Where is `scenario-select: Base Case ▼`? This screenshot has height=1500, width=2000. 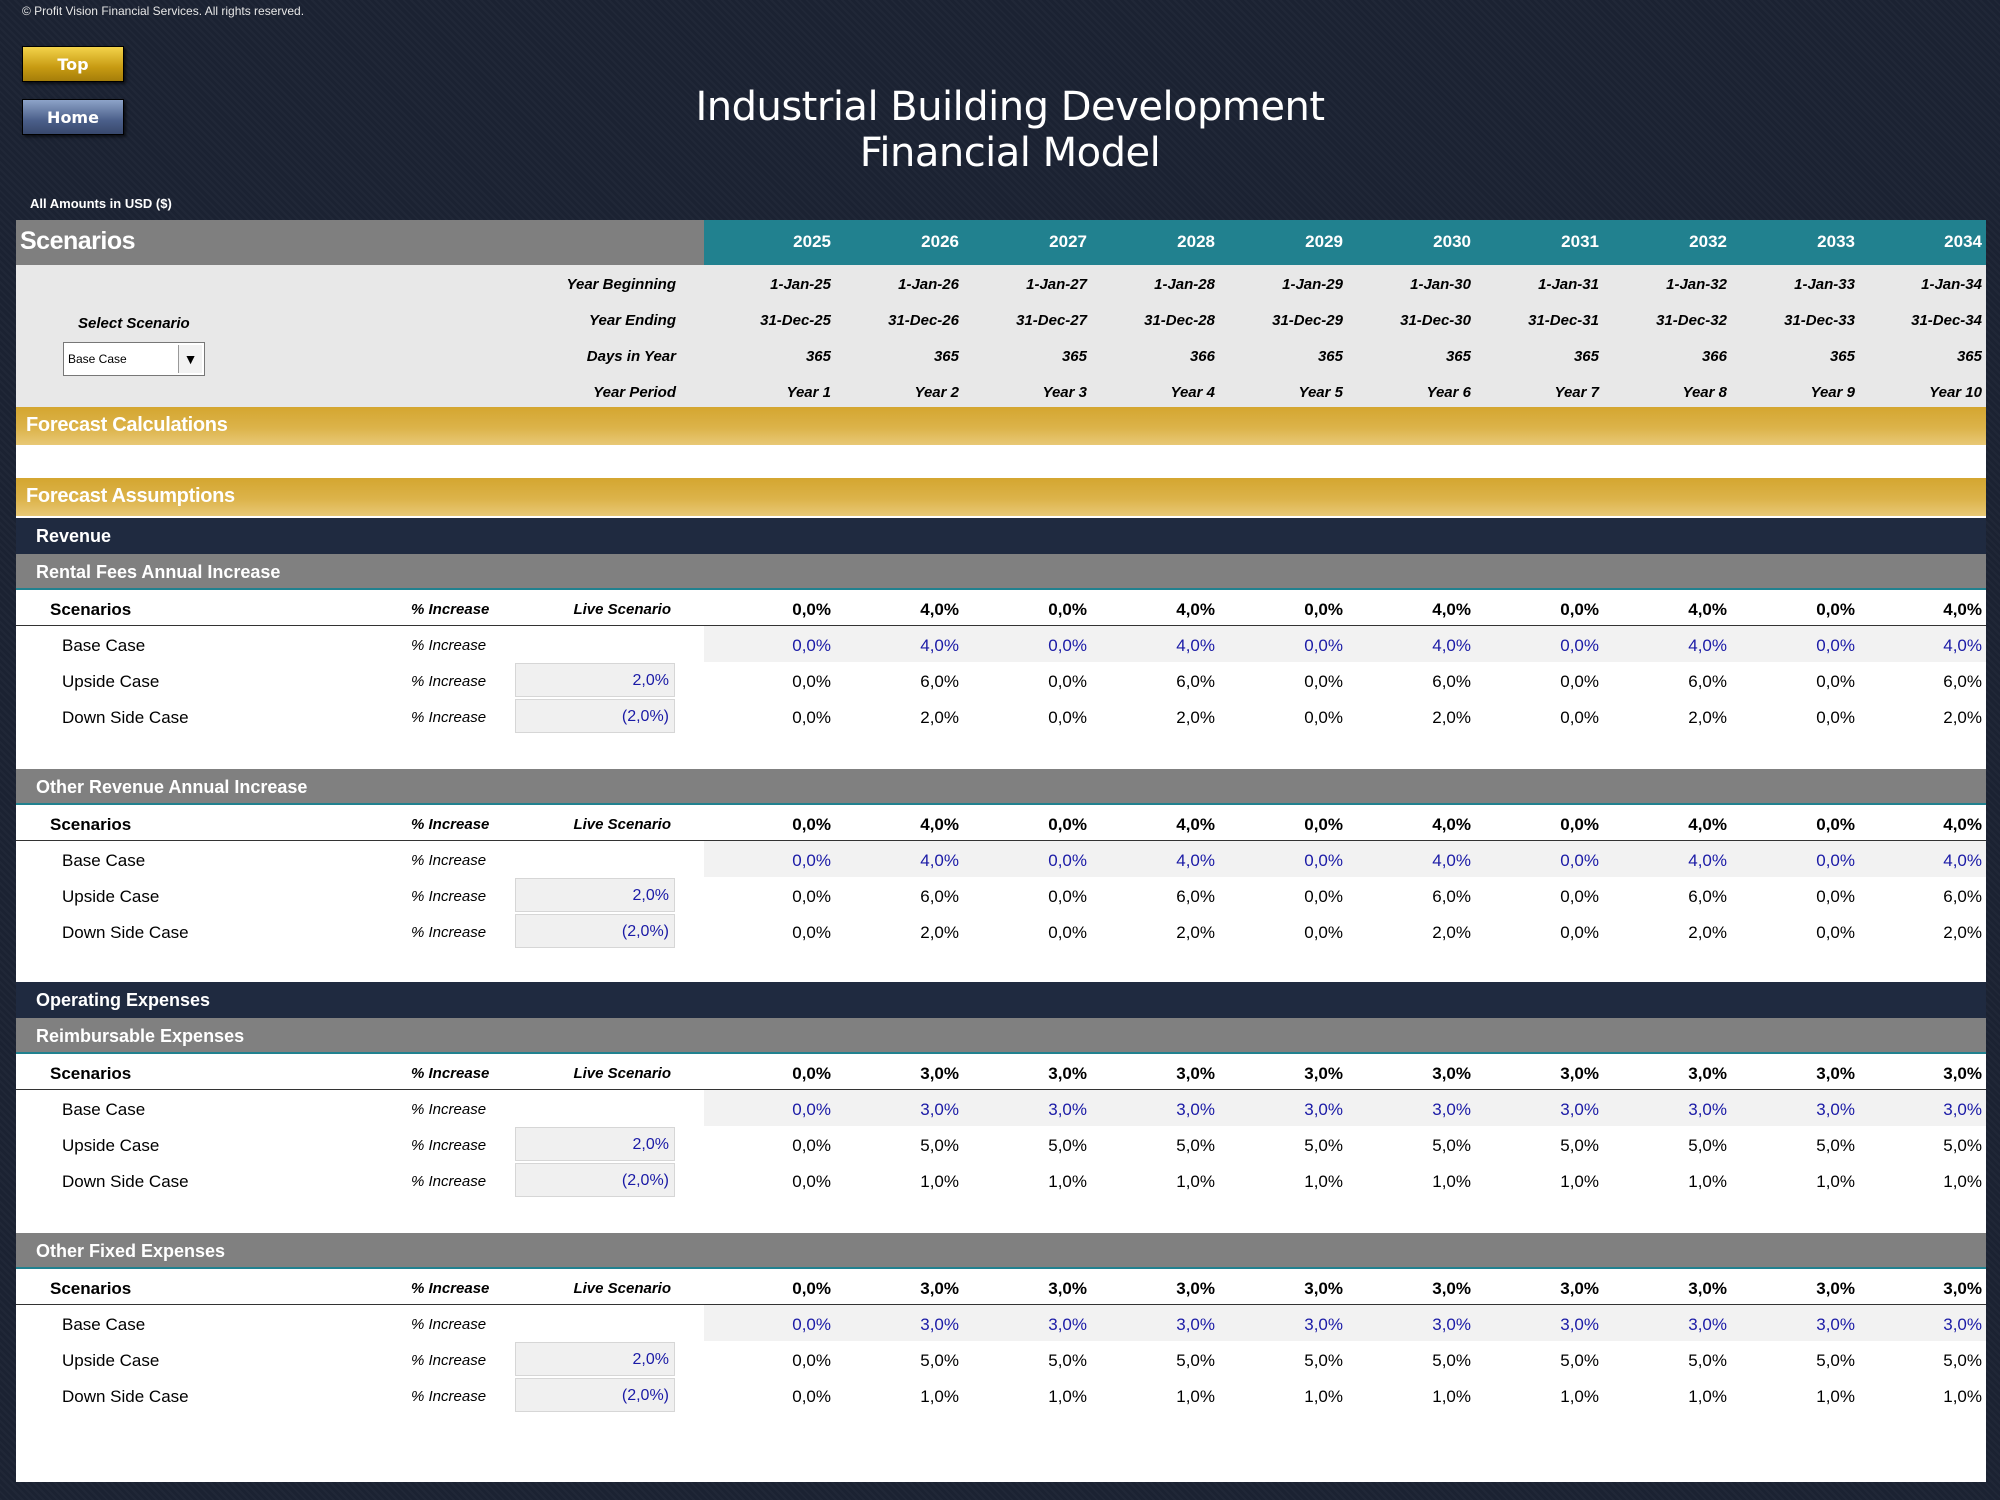
scenario-select: Base Case ▼ is located at coordinates (134, 359).